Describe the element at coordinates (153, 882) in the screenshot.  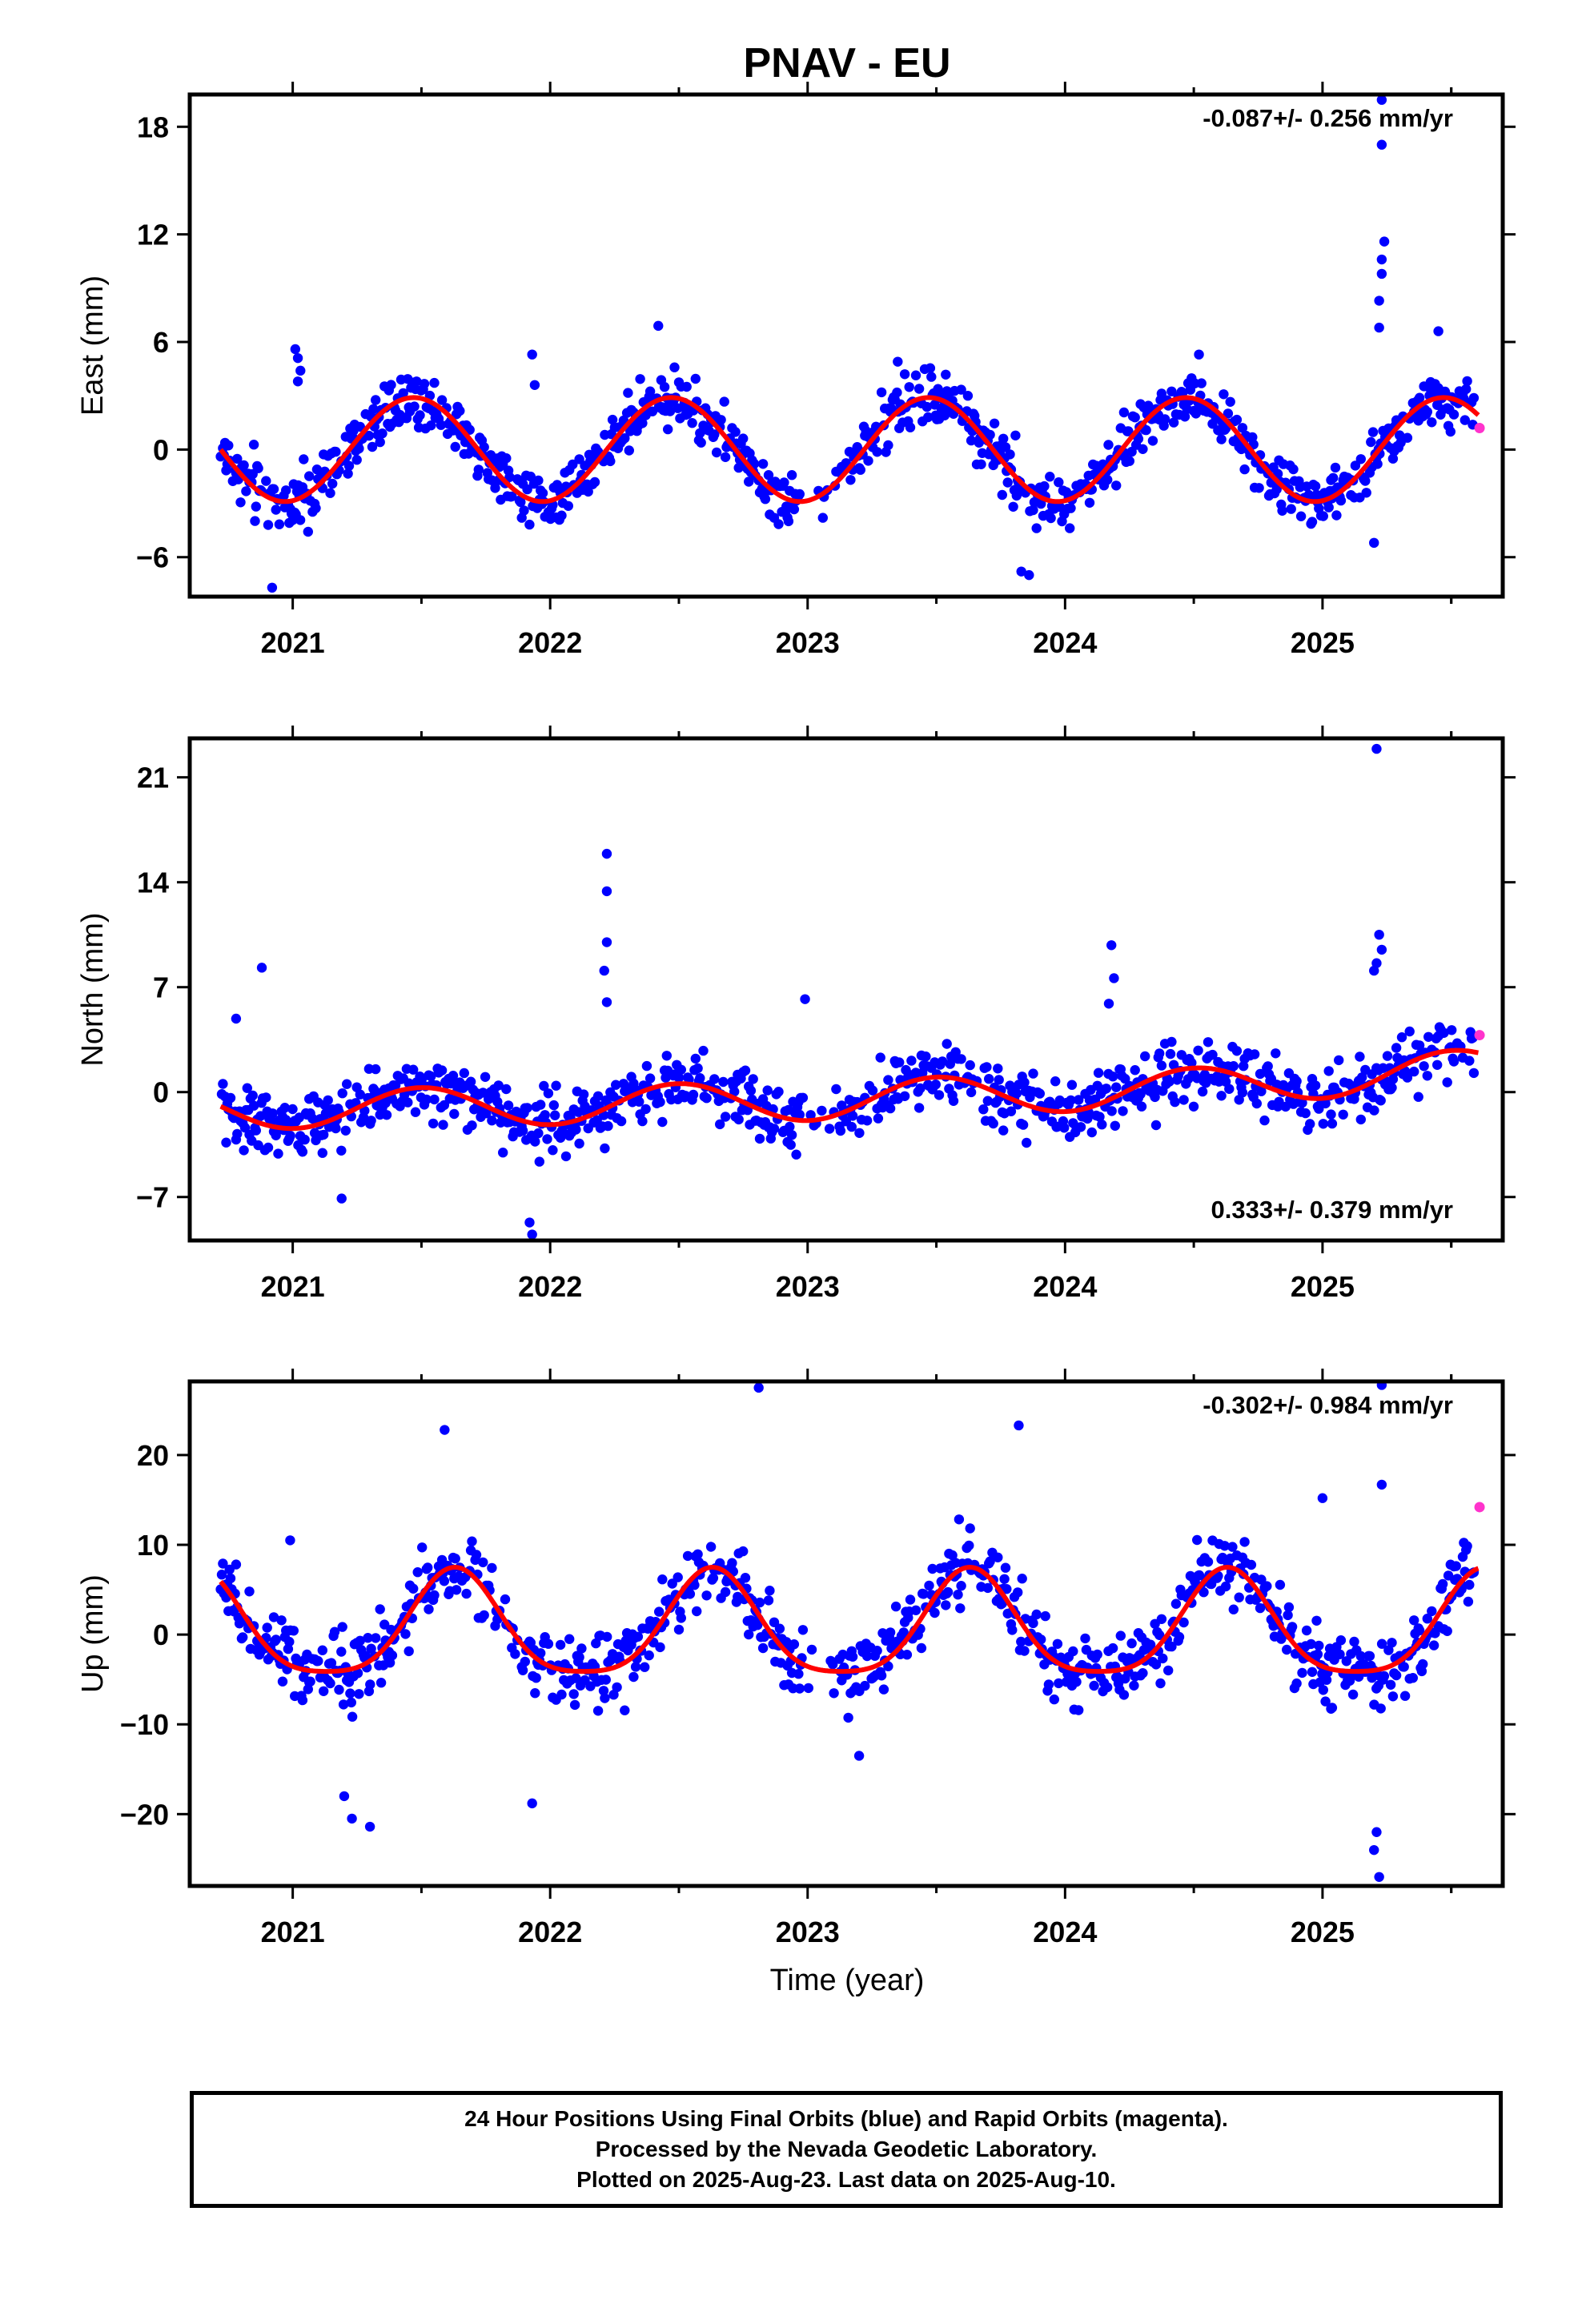
I see `y-tick-label: 14` at that location.